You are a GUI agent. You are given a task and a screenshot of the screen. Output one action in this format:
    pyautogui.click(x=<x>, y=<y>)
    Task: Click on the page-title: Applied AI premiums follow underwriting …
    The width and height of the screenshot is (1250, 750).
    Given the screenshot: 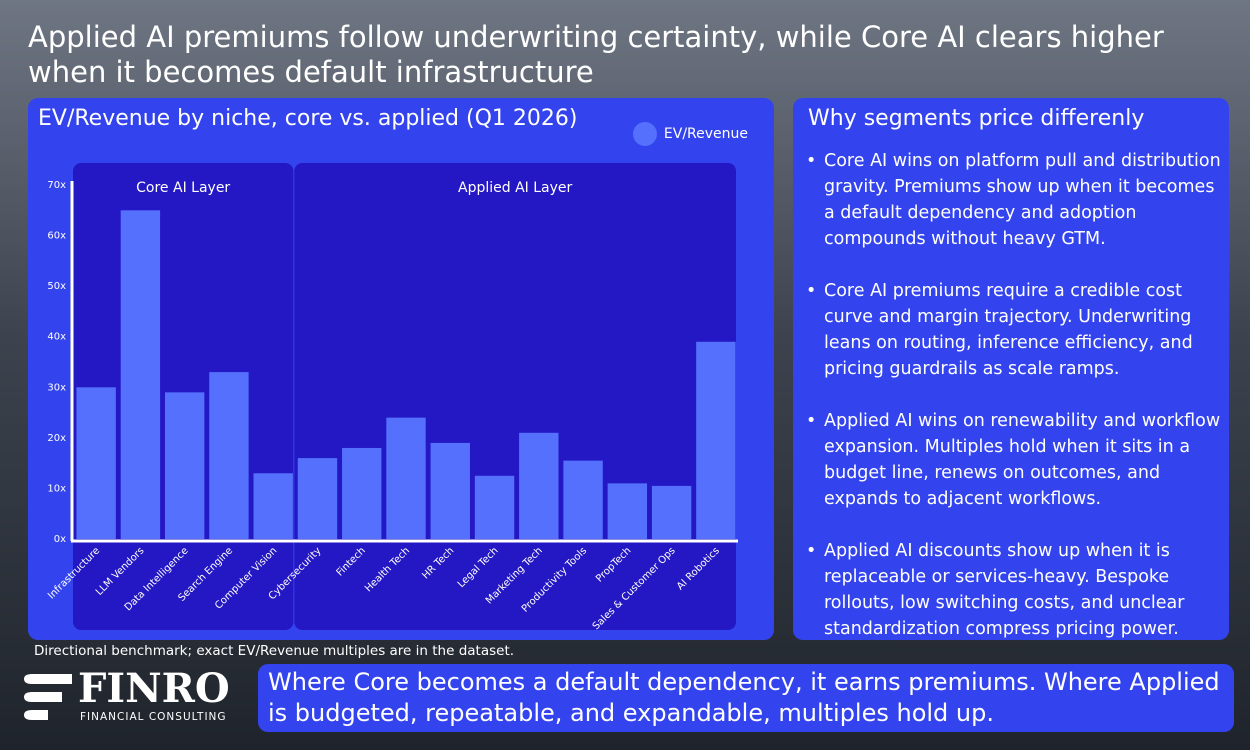 What is the action you would take?
    pyautogui.click(x=596, y=54)
    